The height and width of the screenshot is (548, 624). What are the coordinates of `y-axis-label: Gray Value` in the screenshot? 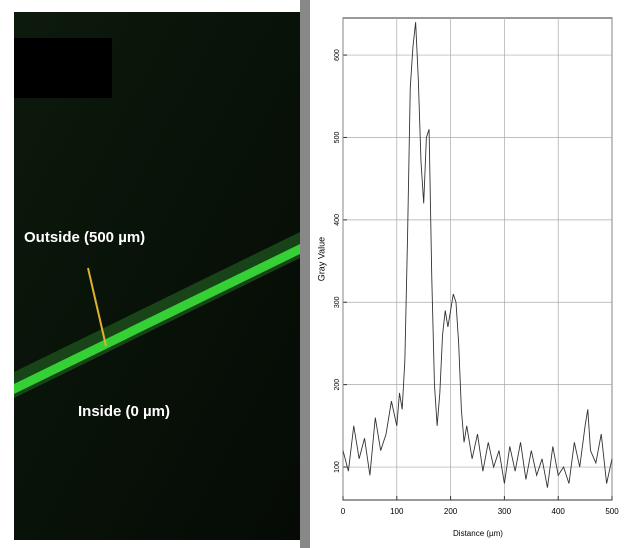 It's located at (321, 259).